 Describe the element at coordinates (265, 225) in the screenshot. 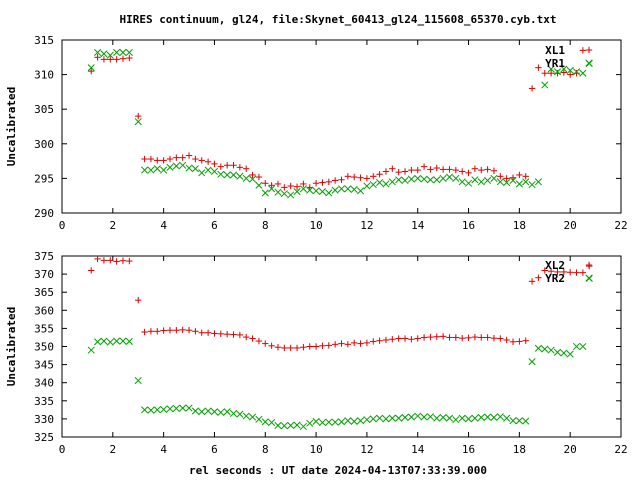

I see `x-tick-label: 8` at that location.